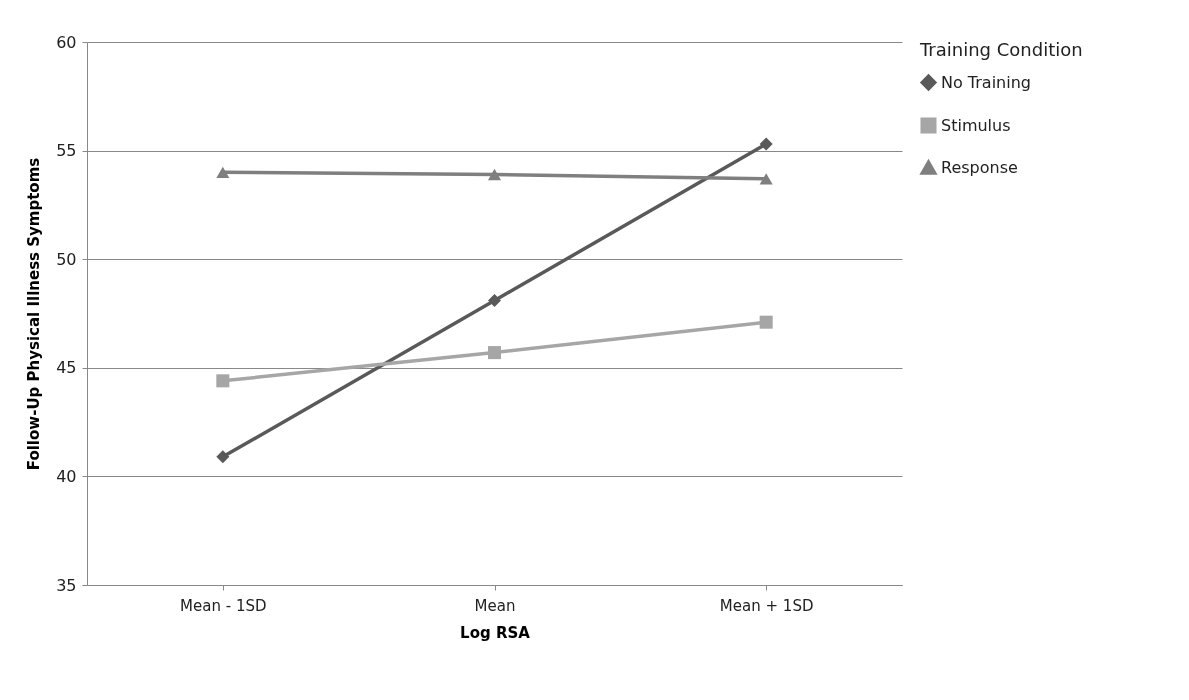 The width and height of the screenshot is (1189, 700). What do you see at coordinates (66, 585) in the screenshot?
I see `y-tick-label: 35` at bounding box center [66, 585].